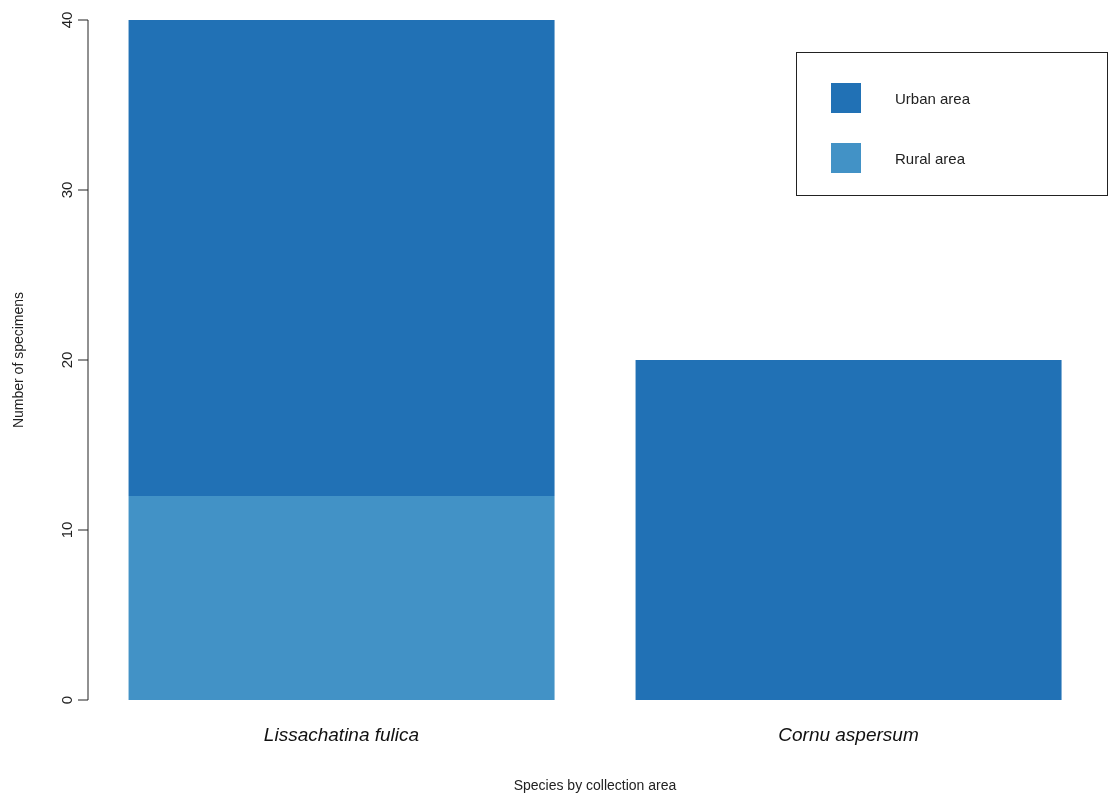 This screenshot has height=812, width=1113. I want to click on bar, so click(341, 598).